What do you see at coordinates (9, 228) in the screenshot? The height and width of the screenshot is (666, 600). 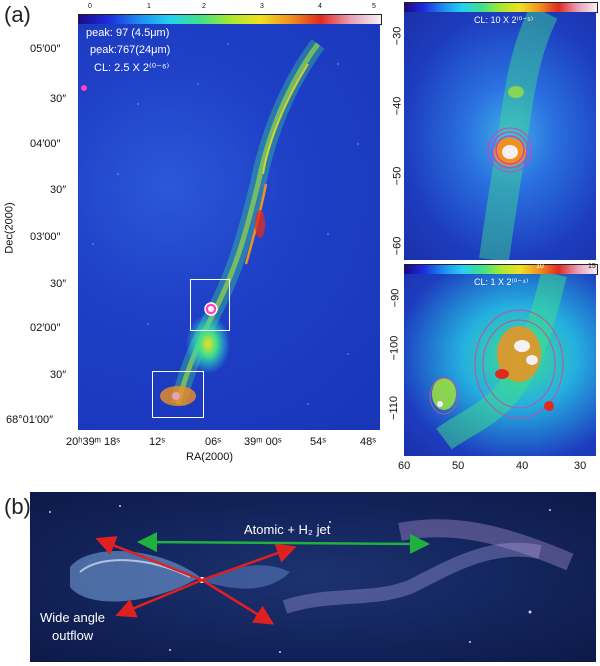 I see `dec-axis-label: Dec(2000)` at bounding box center [9, 228].